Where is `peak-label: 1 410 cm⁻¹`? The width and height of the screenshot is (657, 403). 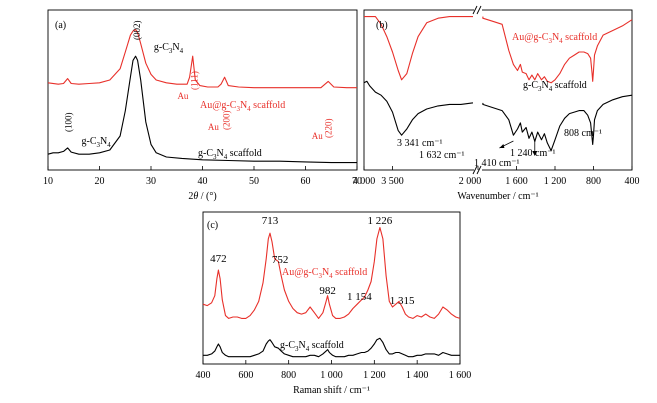
peak-label: 1 410 cm⁻¹ is located at coordinates (497, 163).